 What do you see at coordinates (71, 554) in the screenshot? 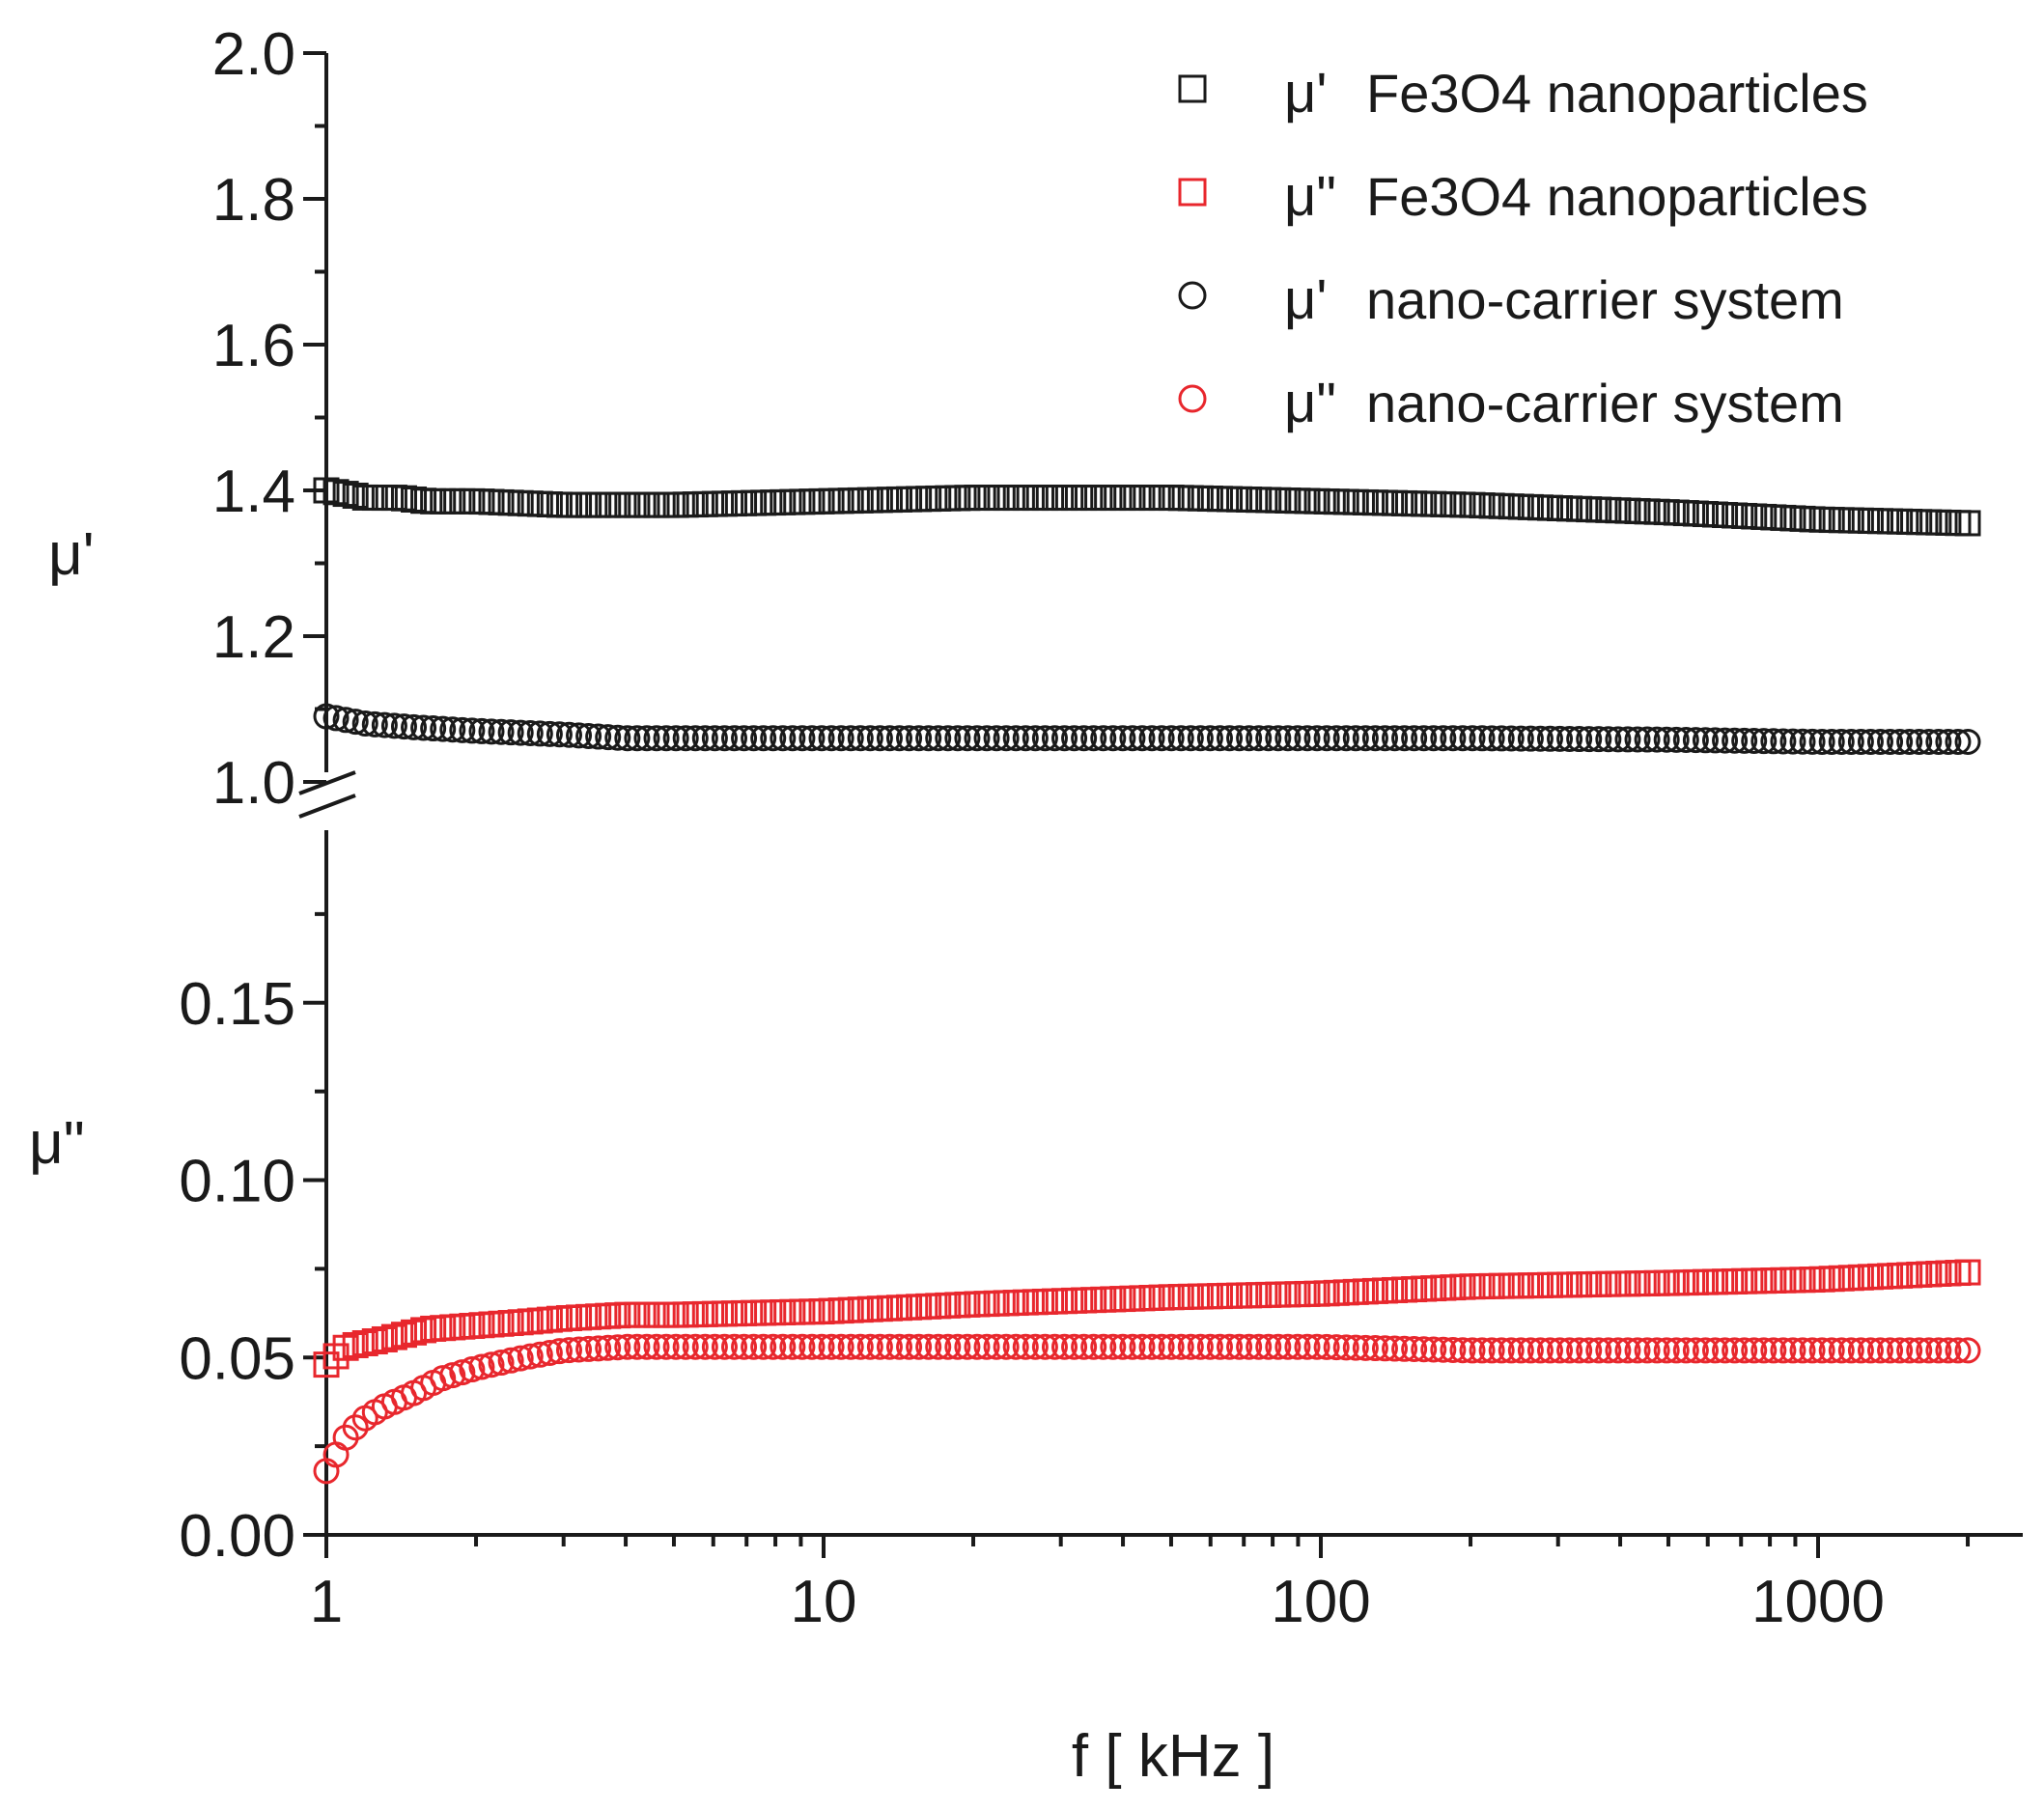
I see `y-axis-title-upper: μ'` at bounding box center [71, 554].